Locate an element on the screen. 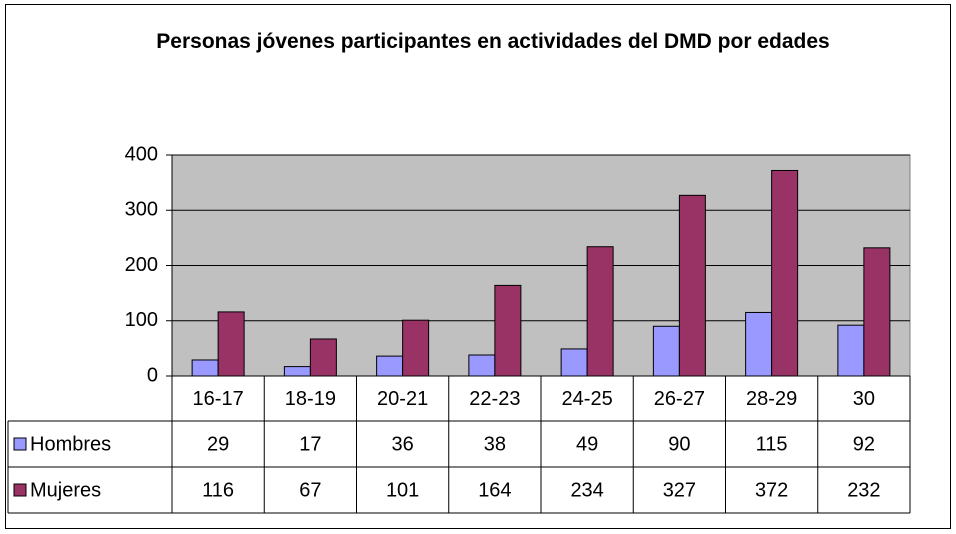  y-tick-label: 200 is located at coordinates (141, 265).